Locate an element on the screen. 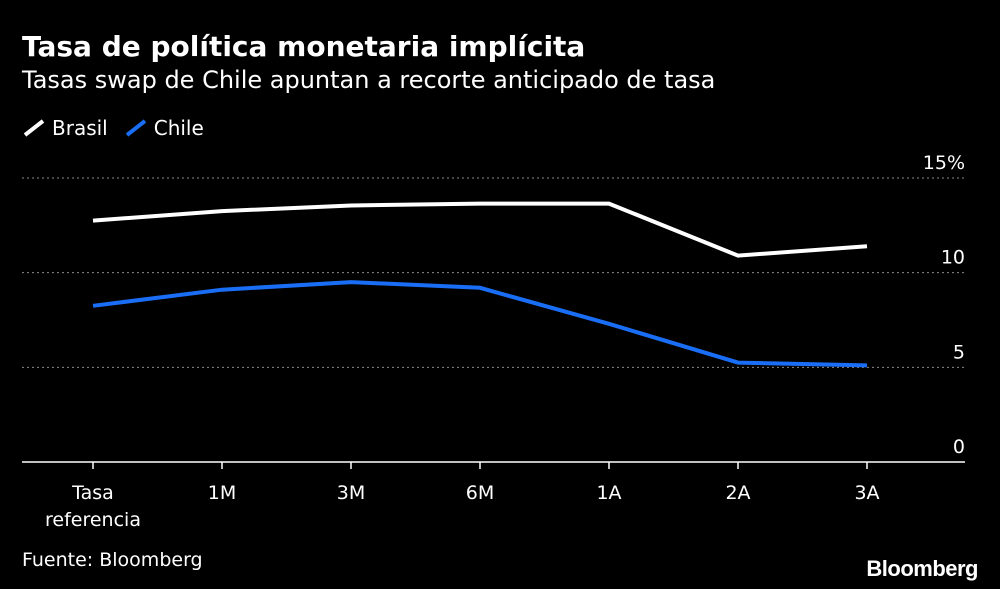  chart-legend: Brasil Chile is located at coordinates (113, 128).